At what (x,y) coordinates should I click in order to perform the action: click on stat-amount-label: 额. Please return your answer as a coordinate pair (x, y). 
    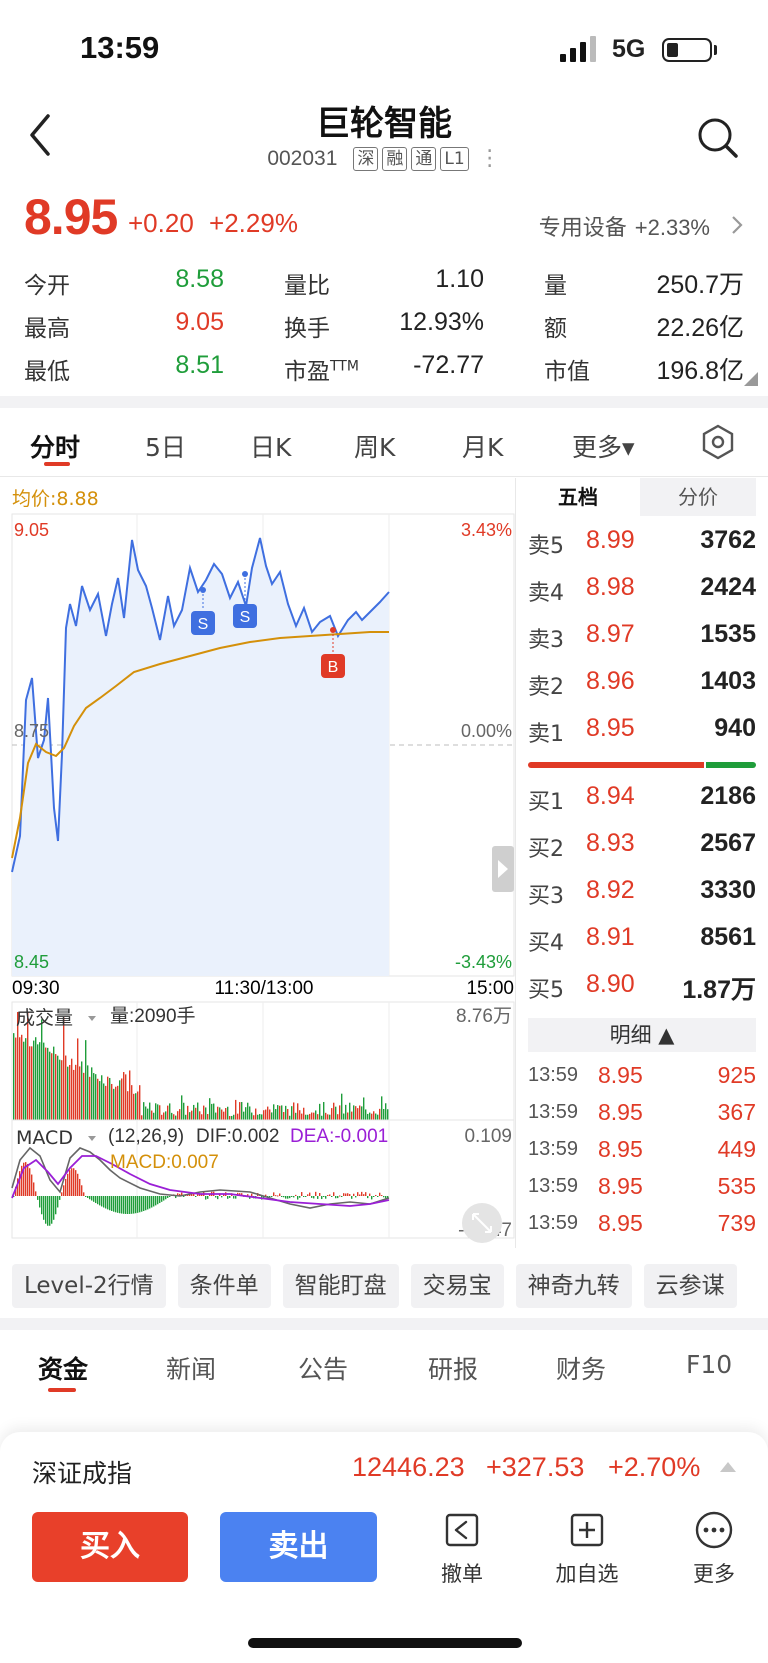
    Looking at the image, I should click on (555, 329).